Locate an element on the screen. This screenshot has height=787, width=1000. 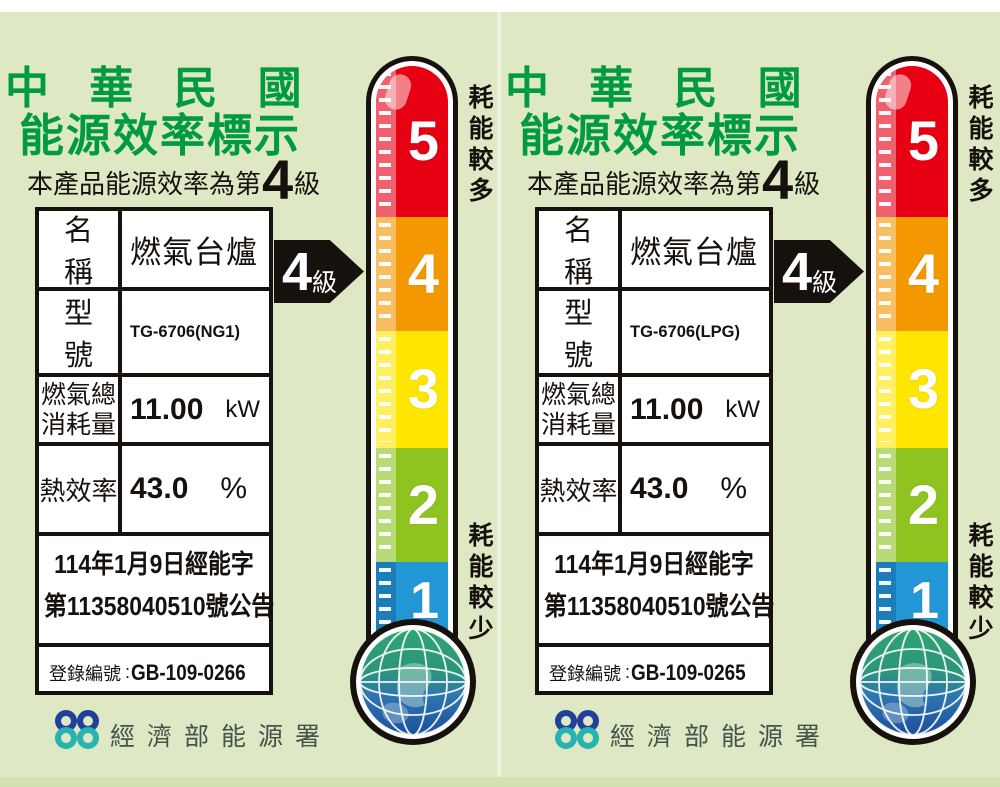
table-row-model: 型 號 TG-6706(NG1) is located at coordinates (154, 330).